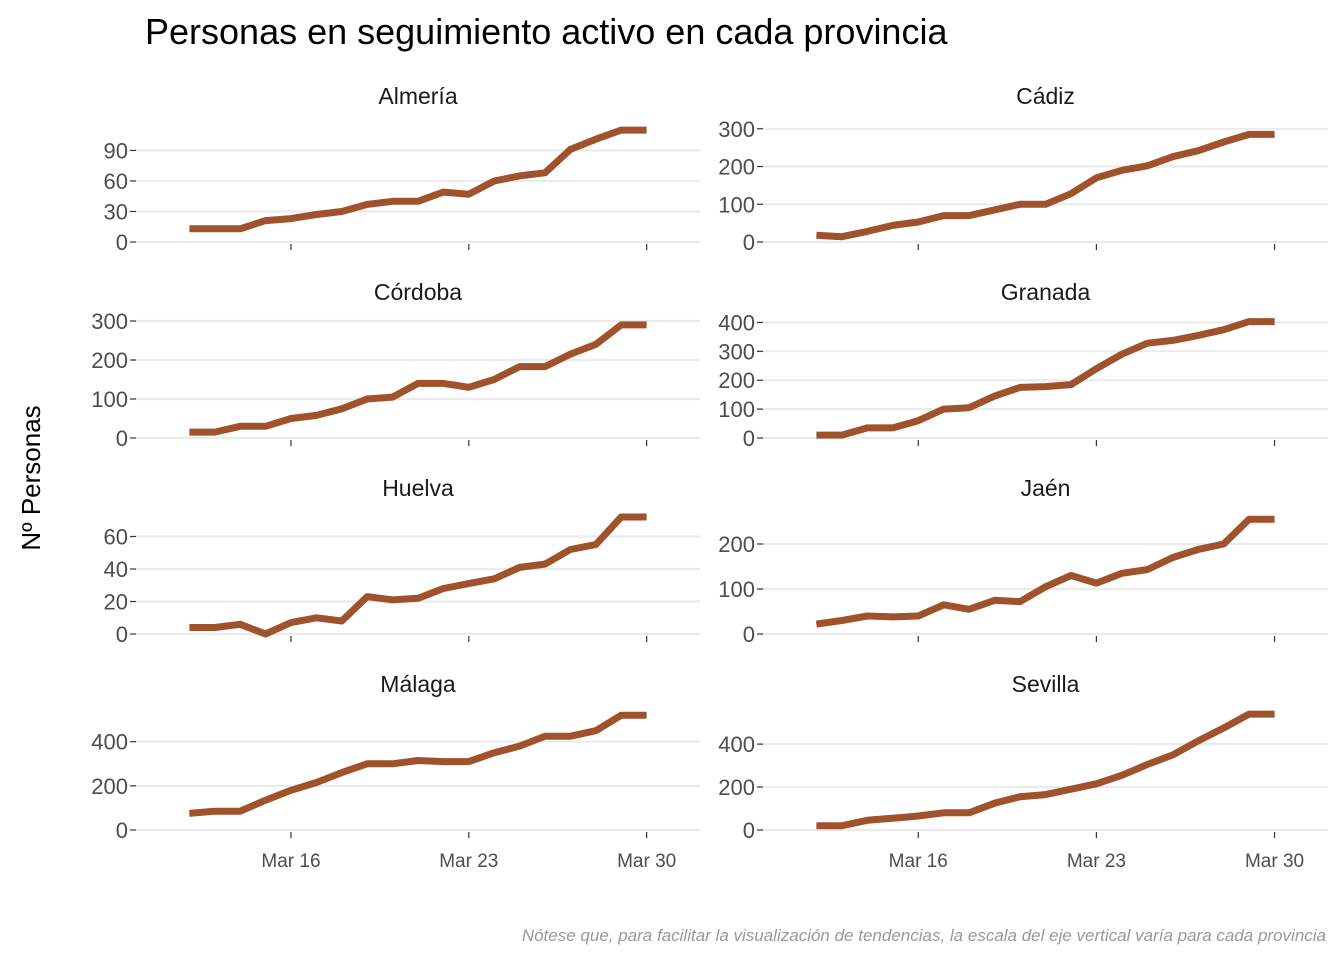 This screenshot has height=960, width=1344. Describe the element at coordinates (31, 477) in the screenshot. I see `y-axis-label: Nº Personas` at that location.